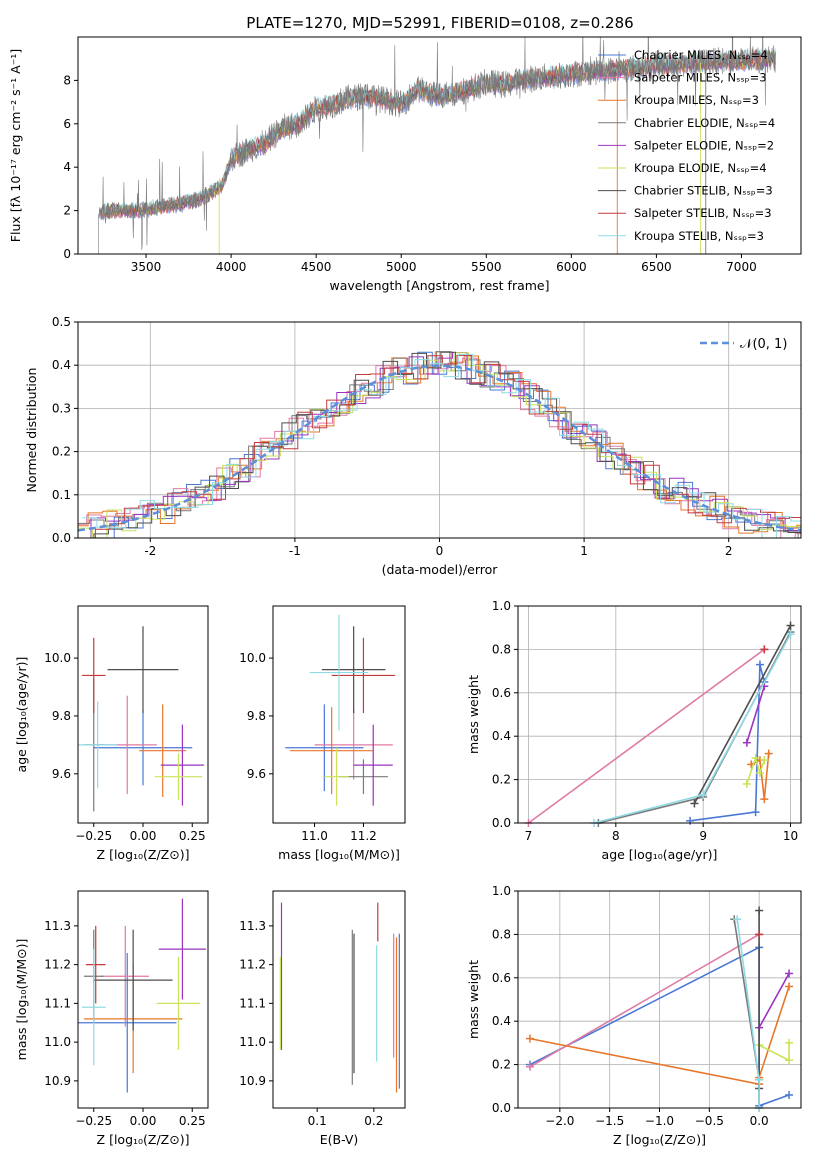 This screenshot has width=819, height=1170. Describe the element at coordinates (440, 551) in the screenshot. I see `x-tick-label: 0` at that location.